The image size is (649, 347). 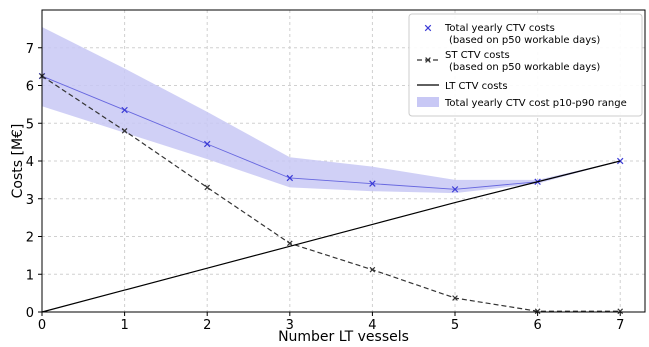 I want to click on x-tick-label: 7, so click(x=620, y=325).